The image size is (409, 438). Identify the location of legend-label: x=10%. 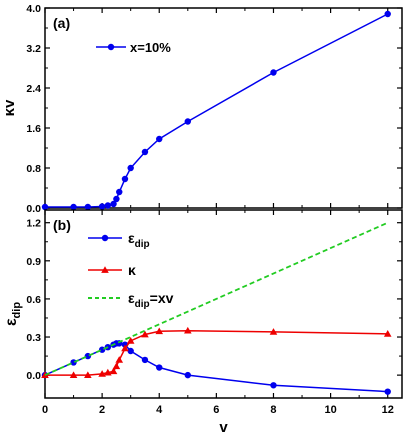
(150, 47).